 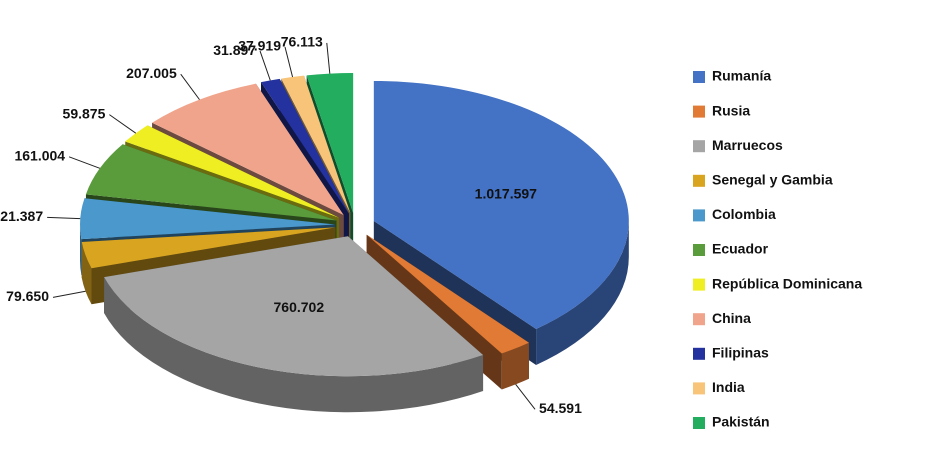 What do you see at coordinates (740, 353) in the screenshot?
I see `legend-label: Filipinas` at bounding box center [740, 353].